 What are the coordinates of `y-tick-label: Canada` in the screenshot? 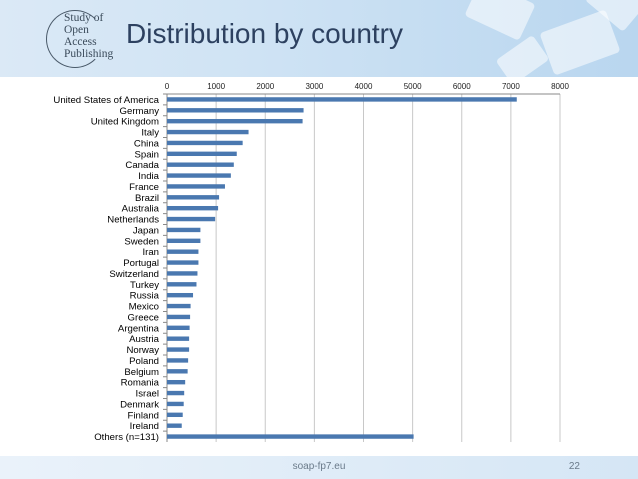 It's located at (142, 165).